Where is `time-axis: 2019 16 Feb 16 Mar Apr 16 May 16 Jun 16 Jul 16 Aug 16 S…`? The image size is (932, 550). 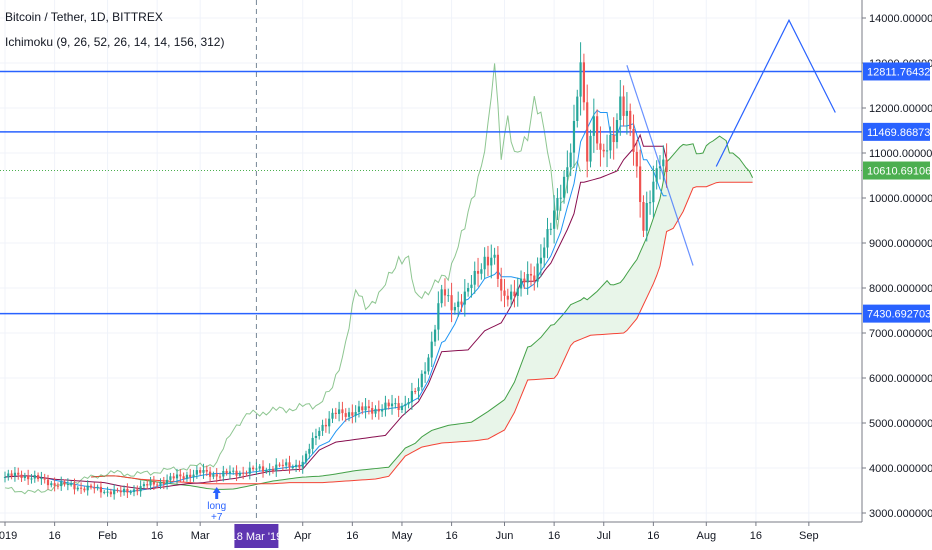 time-axis: 2019 16 Feb 16 Mar Apr 16 May 16 Jun 16 Jul 16 Aug 16 S… is located at coordinates (466, 535).